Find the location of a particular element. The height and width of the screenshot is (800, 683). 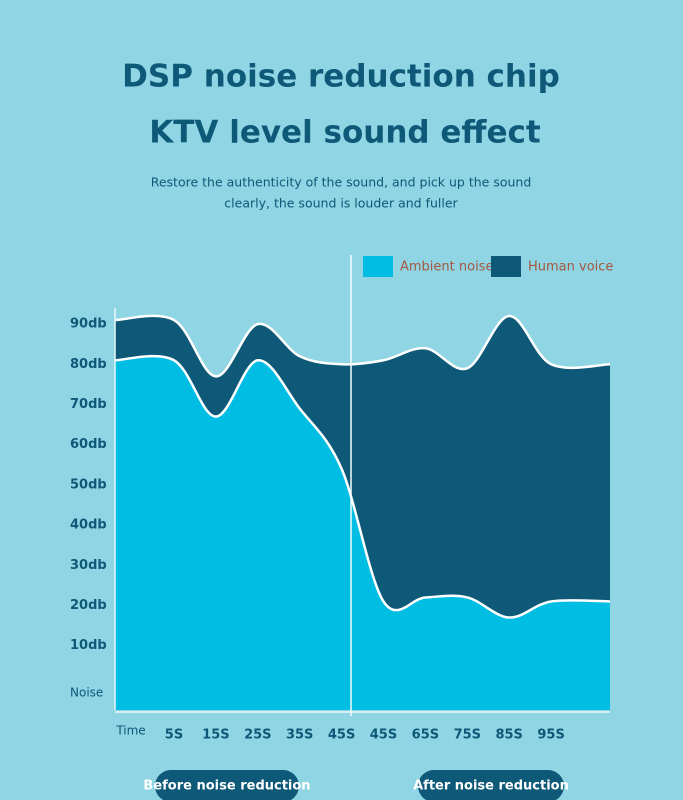

legend-label: Ambient noise is located at coordinates (446, 267).